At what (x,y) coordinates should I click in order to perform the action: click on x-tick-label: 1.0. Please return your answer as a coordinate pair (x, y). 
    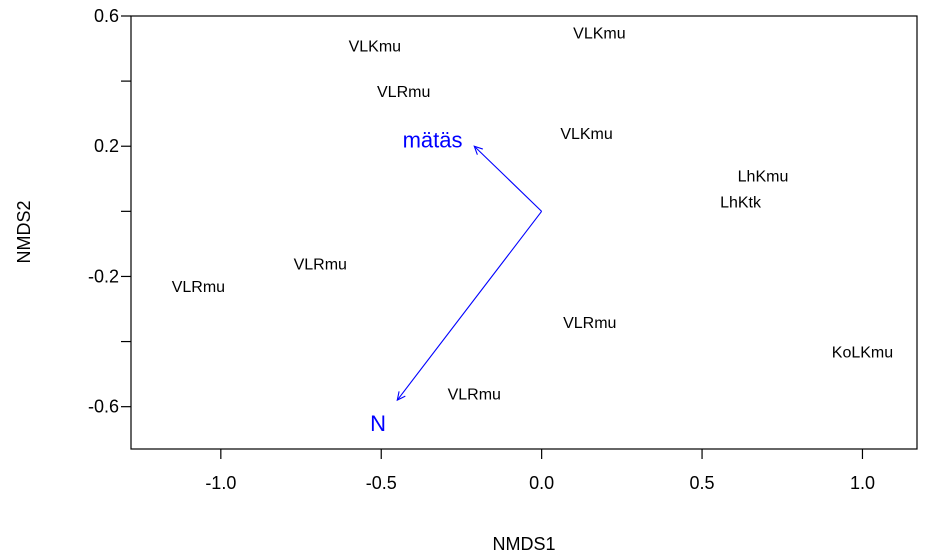
    Looking at the image, I should click on (862, 483).